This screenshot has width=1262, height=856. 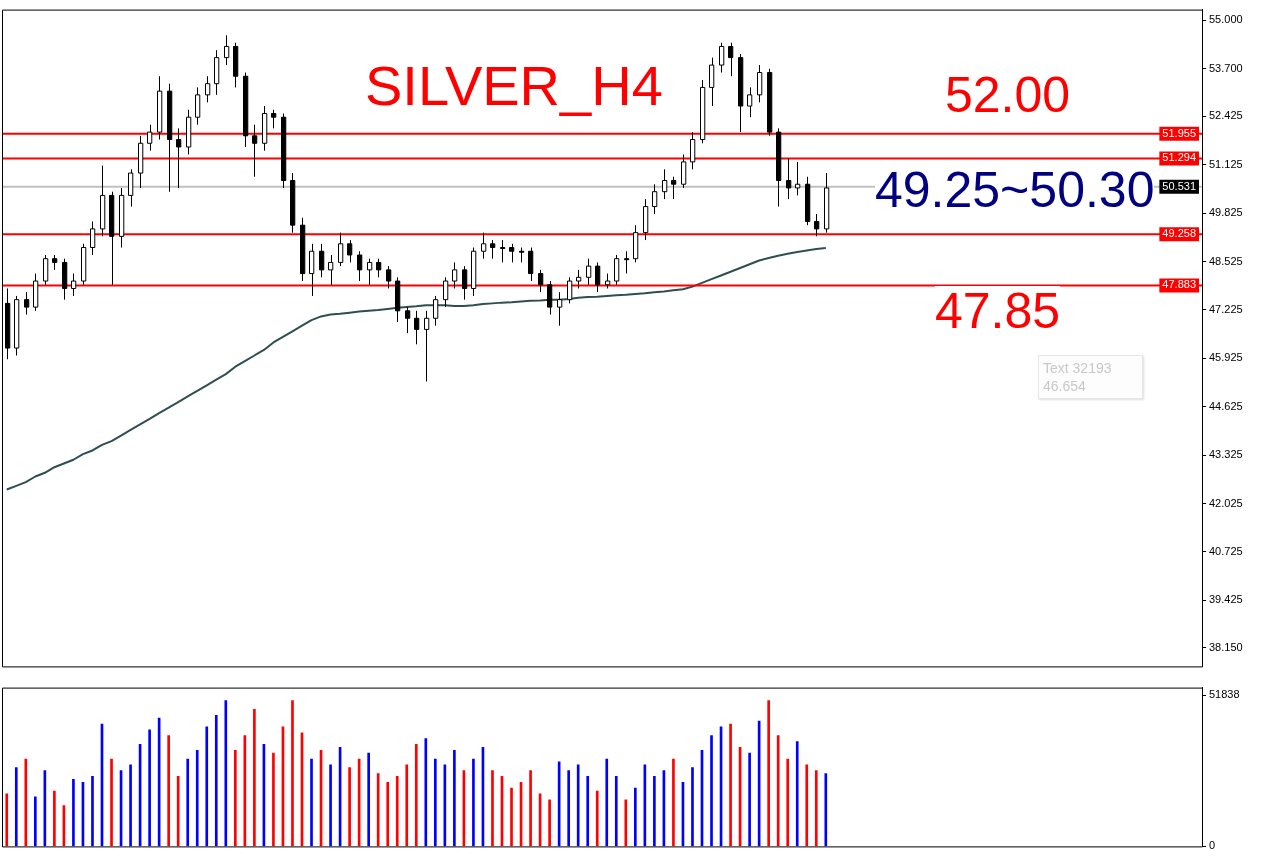 What do you see at coordinates (1226, 646) in the screenshot?
I see `y-tick-label: 38.150` at bounding box center [1226, 646].